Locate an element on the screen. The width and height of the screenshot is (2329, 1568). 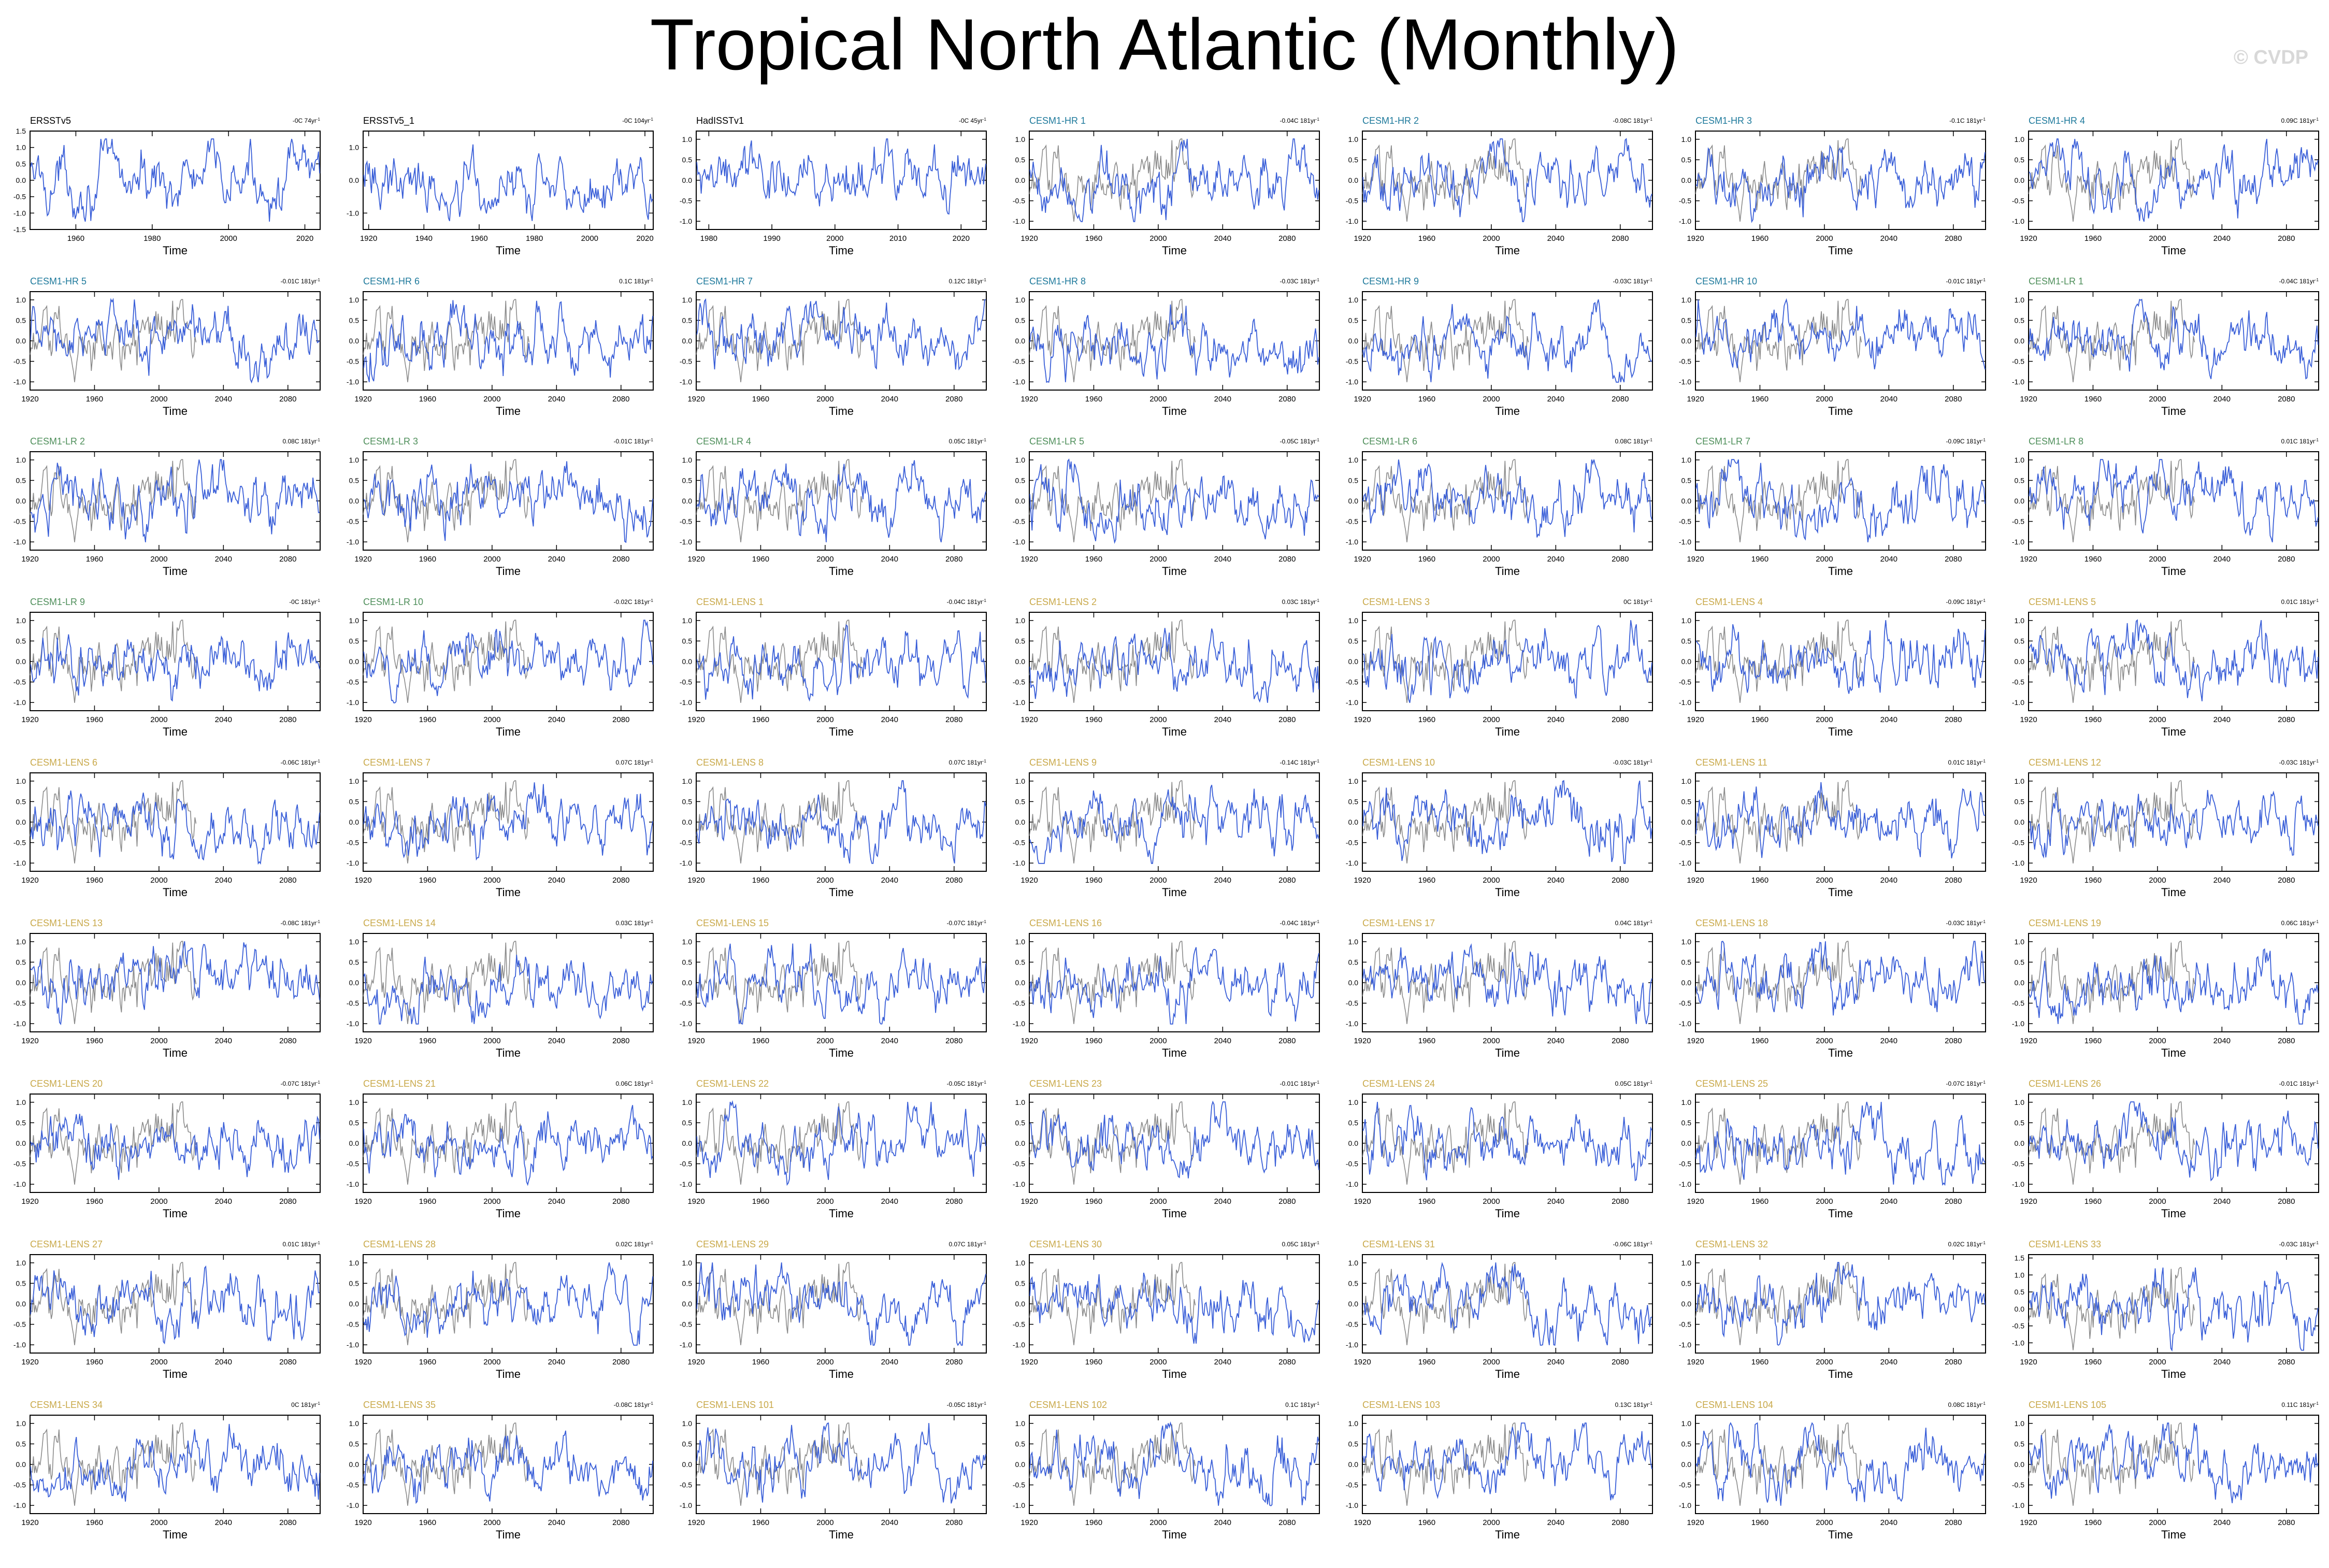
panel-label: CESM1-LENS 2 is located at coordinates (1063, 602).